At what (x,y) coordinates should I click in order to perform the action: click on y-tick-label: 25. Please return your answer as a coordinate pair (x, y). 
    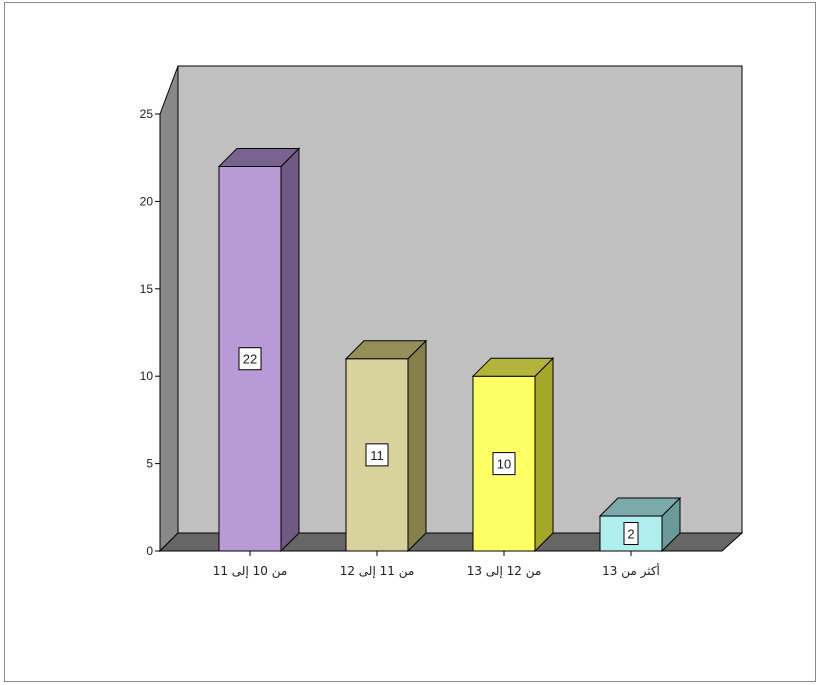
    Looking at the image, I should click on (147, 114).